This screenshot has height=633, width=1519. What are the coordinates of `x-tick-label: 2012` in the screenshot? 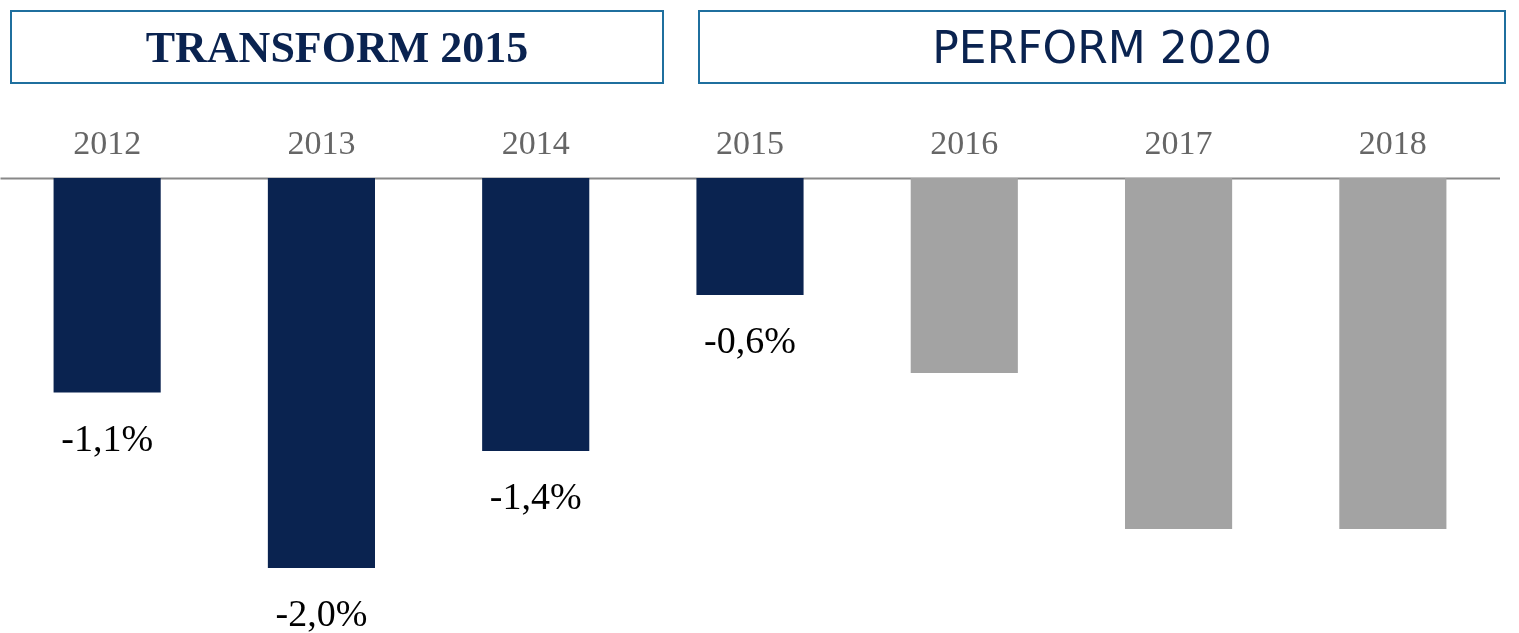 It's located at (107, 142).